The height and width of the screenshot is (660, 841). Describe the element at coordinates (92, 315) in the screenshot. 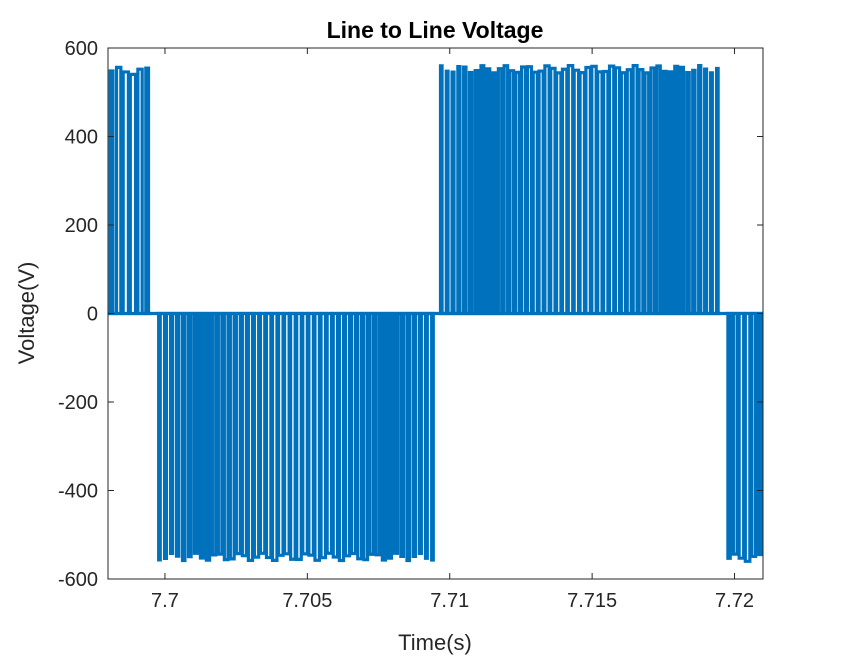

I see `y-tick-label: 0` at that location.